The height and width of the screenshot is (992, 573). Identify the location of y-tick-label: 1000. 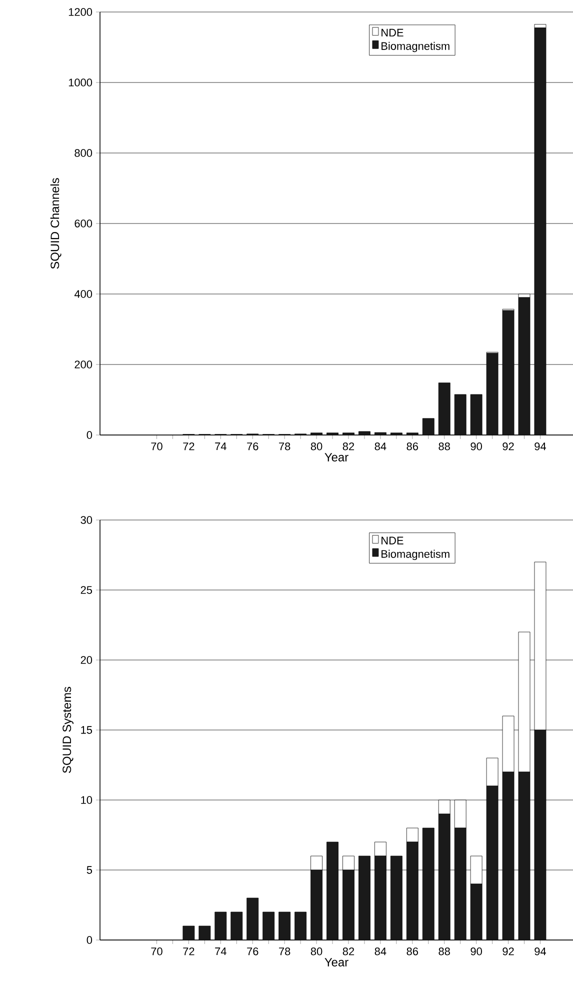
(80, 82).